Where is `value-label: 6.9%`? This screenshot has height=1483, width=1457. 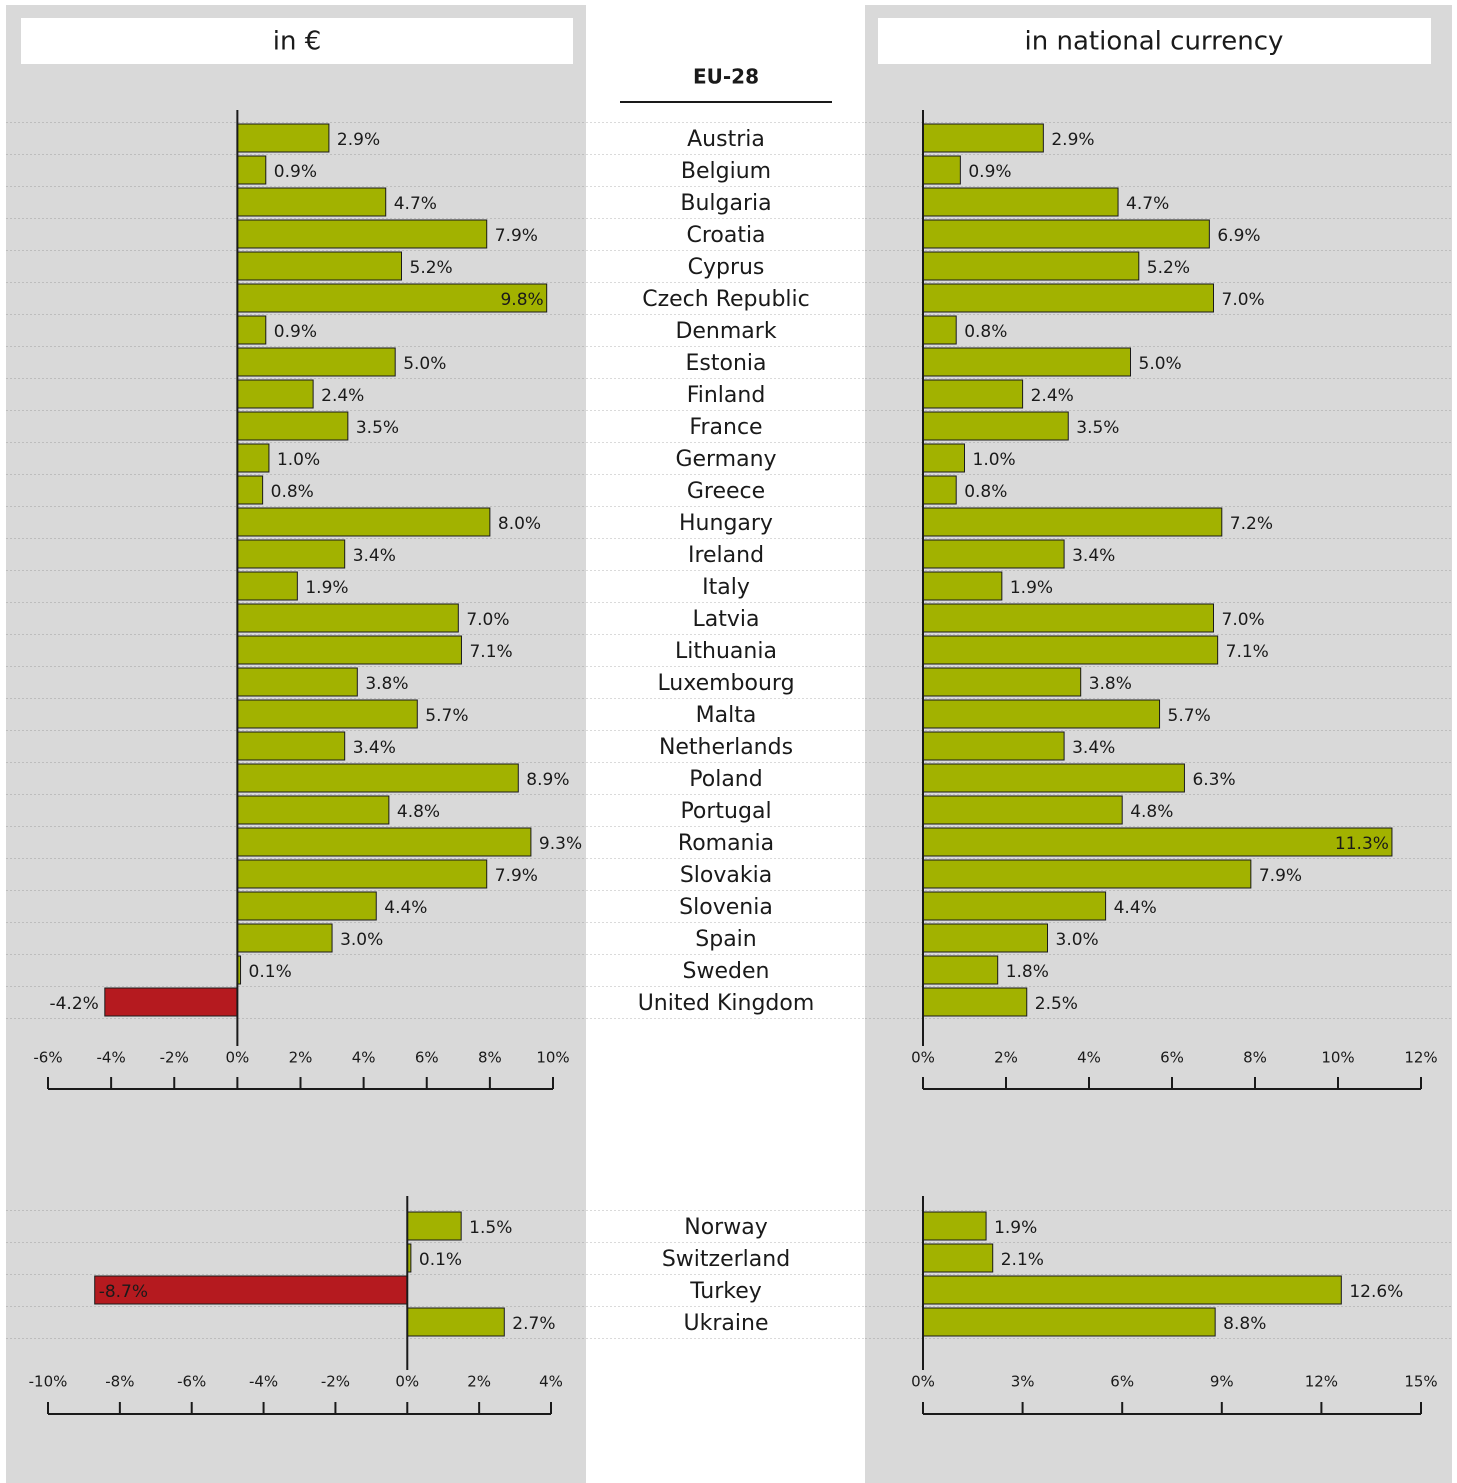 value-label: 6.9% is located at coordinates (1238, 236).